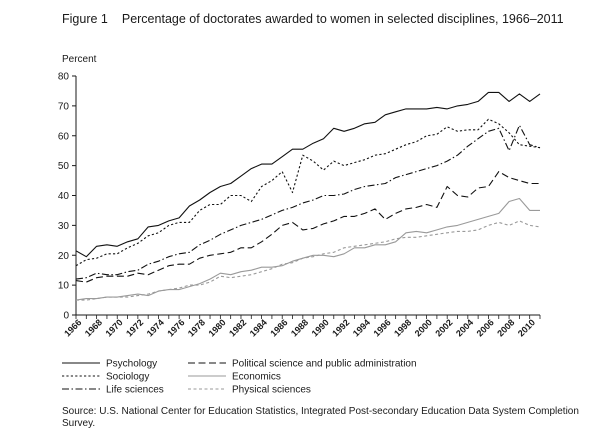 Image resolution: width=600 pixels, height=445 pixels. Describe the element at coordinates (135, 390) in the screenshot. I see `legend-label-life-sciences: Life sciences` at that location.